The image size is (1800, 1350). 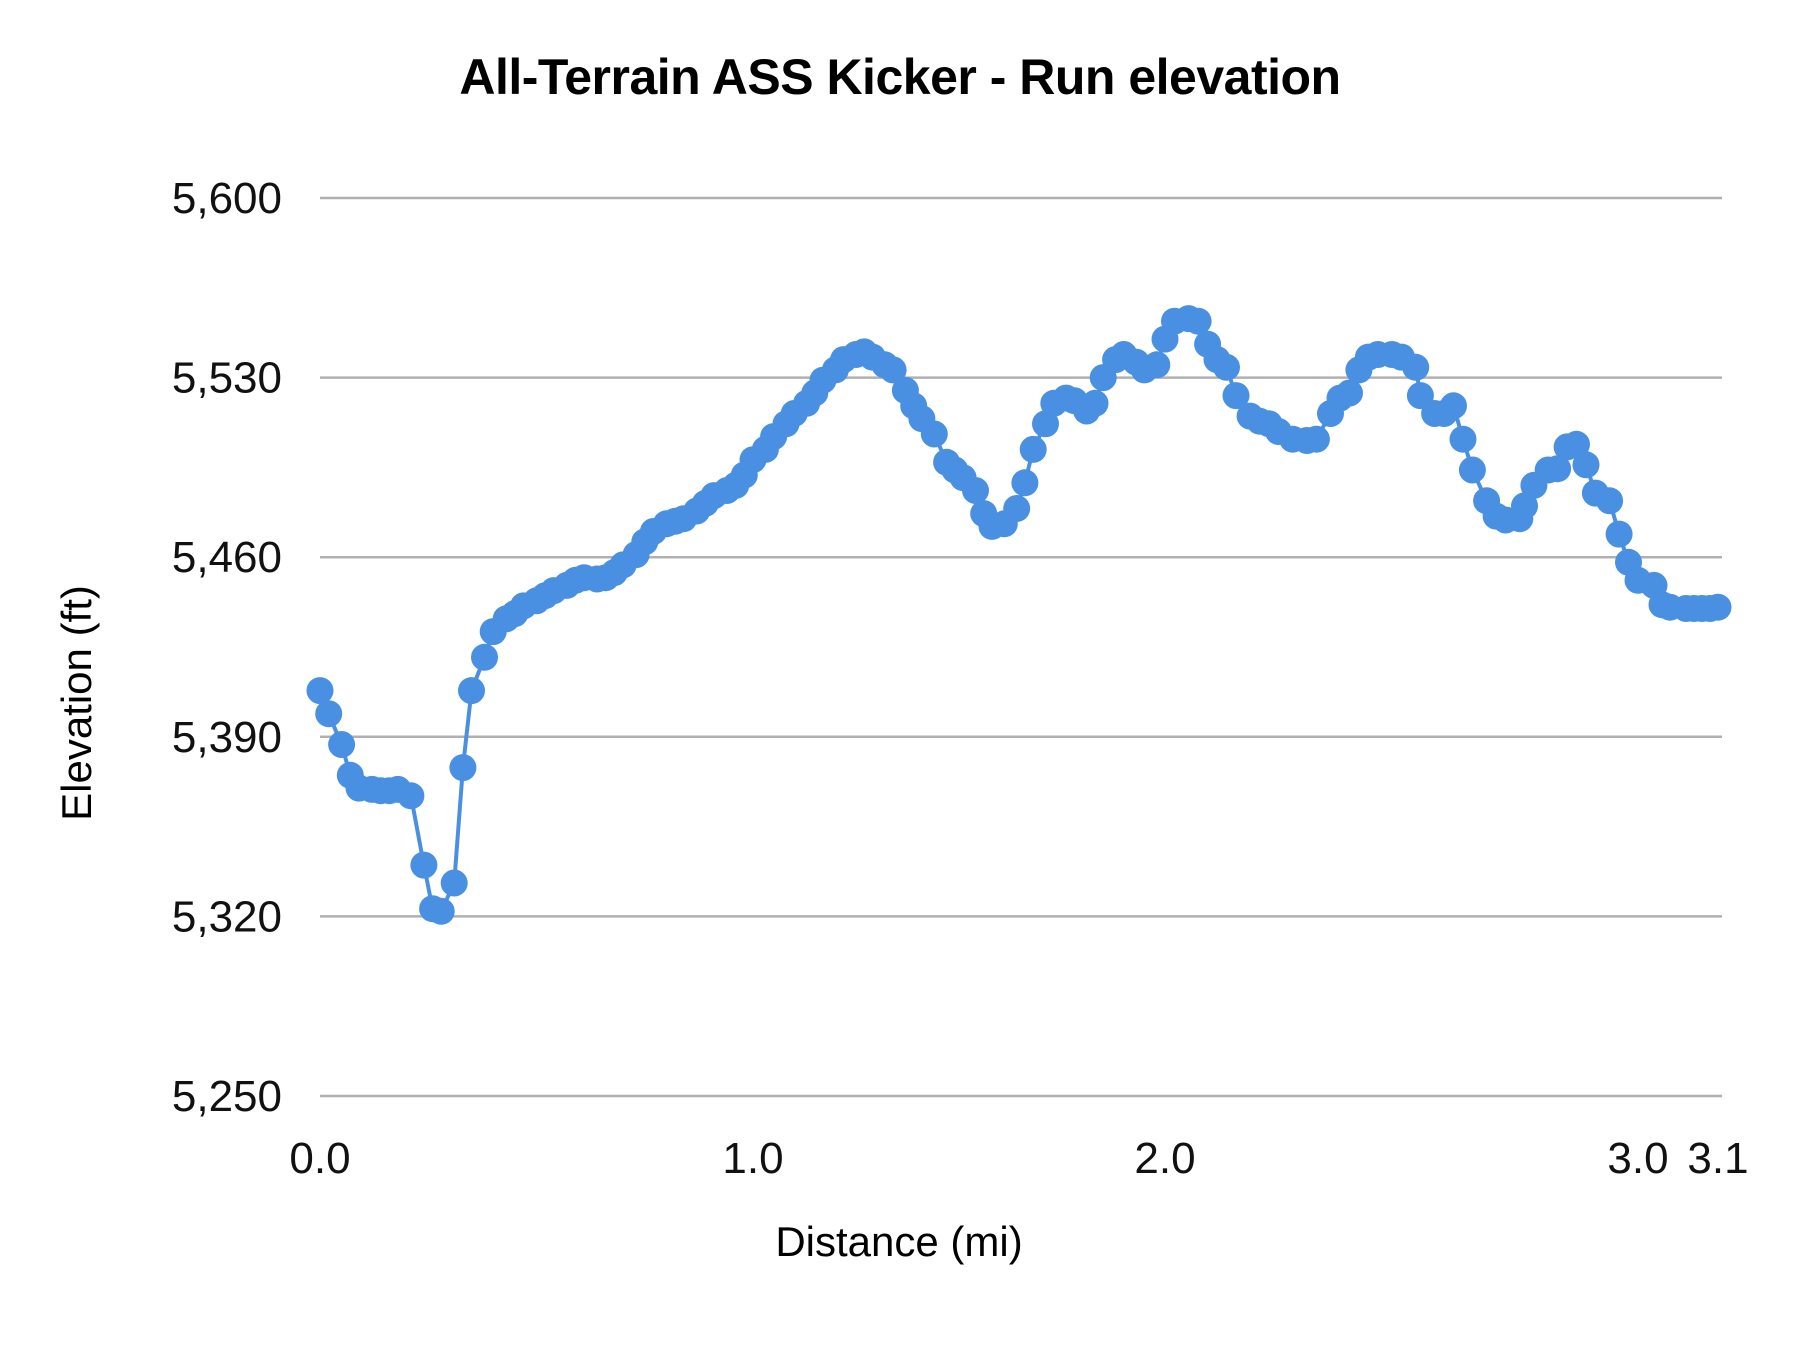 What do you see at coordinates (227, 198) in the screenshot?
I see `y-tick-label: 5,600` at bounding box center [227, 198].